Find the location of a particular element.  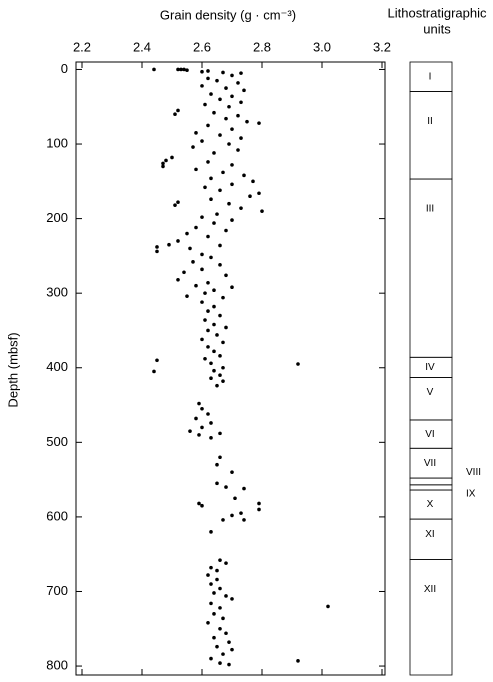

y-tick-label: 200 is located at coordinates (57, 217).